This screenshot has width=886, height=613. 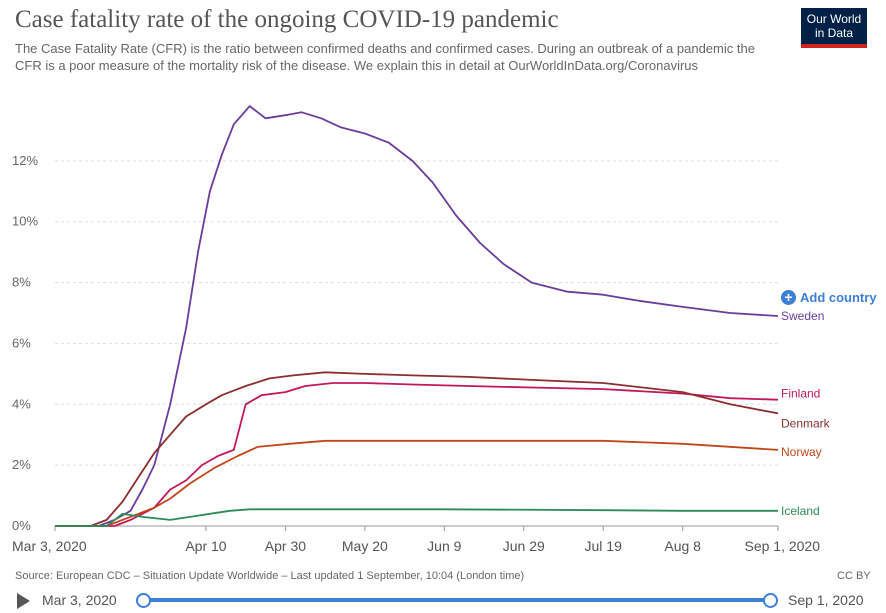 I want to click on y-tick-label: 8%, so click(x=21, y=282).